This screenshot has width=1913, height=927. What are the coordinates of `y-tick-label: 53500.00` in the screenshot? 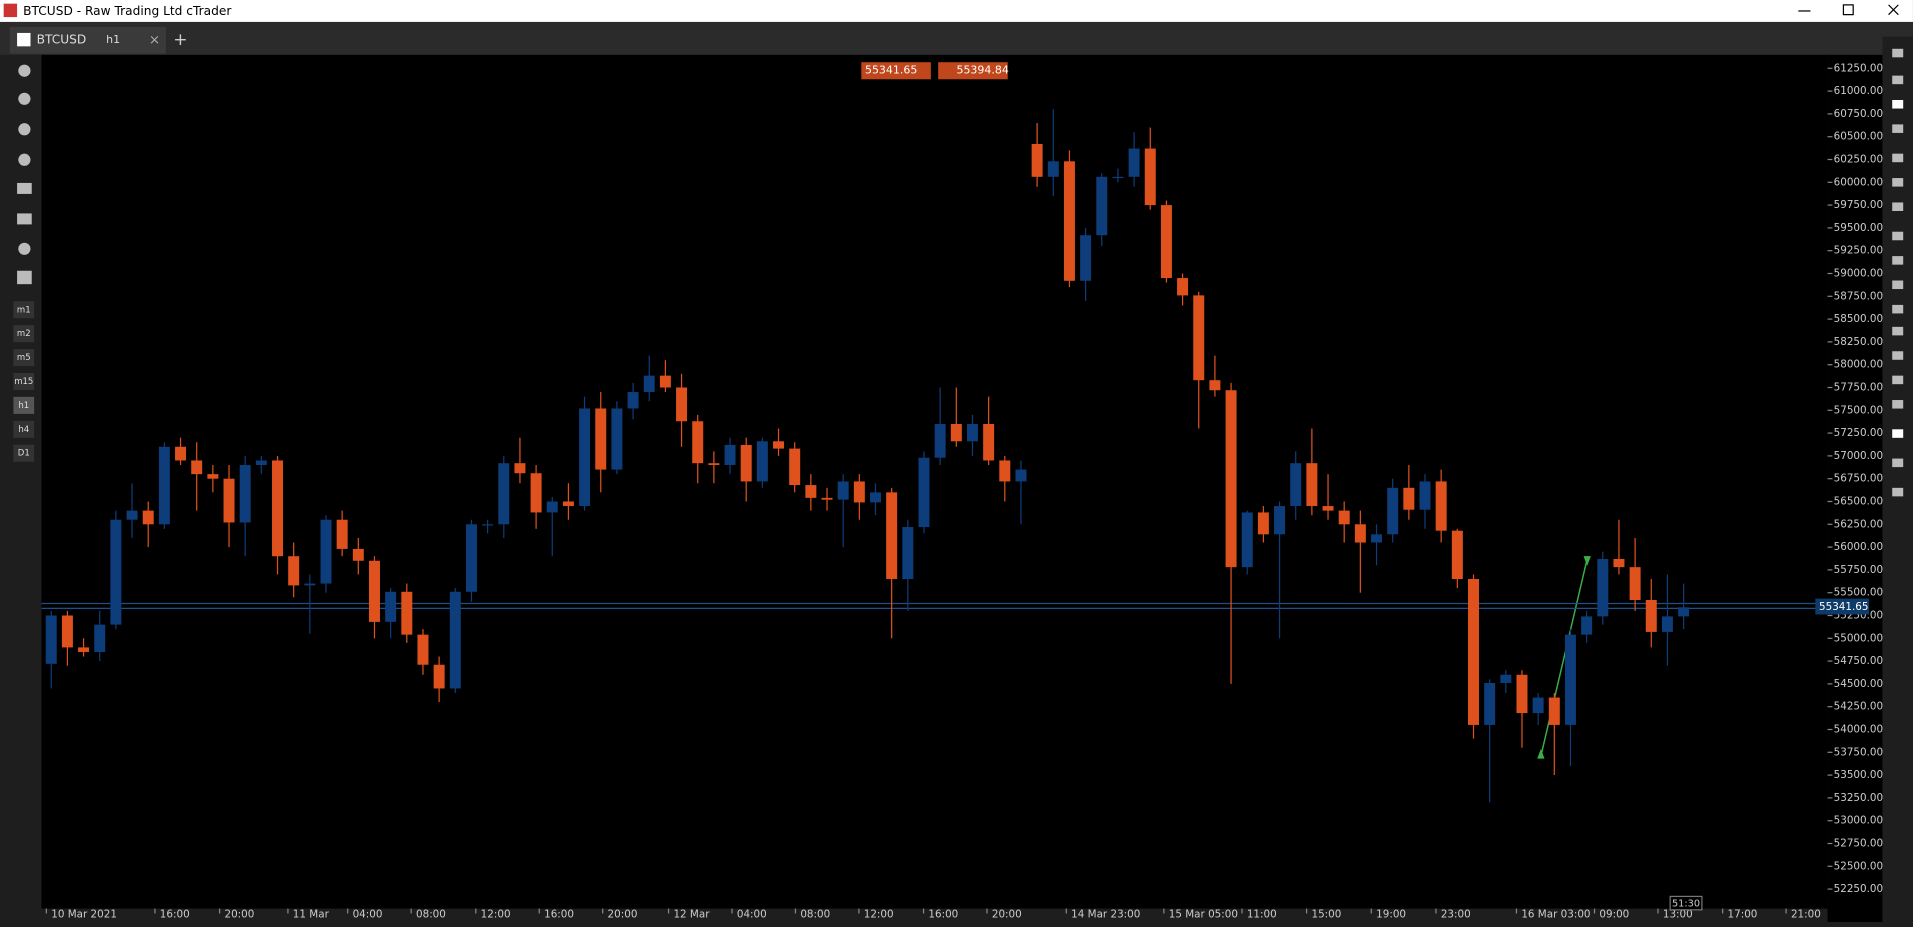 It's located at (1858, 775).